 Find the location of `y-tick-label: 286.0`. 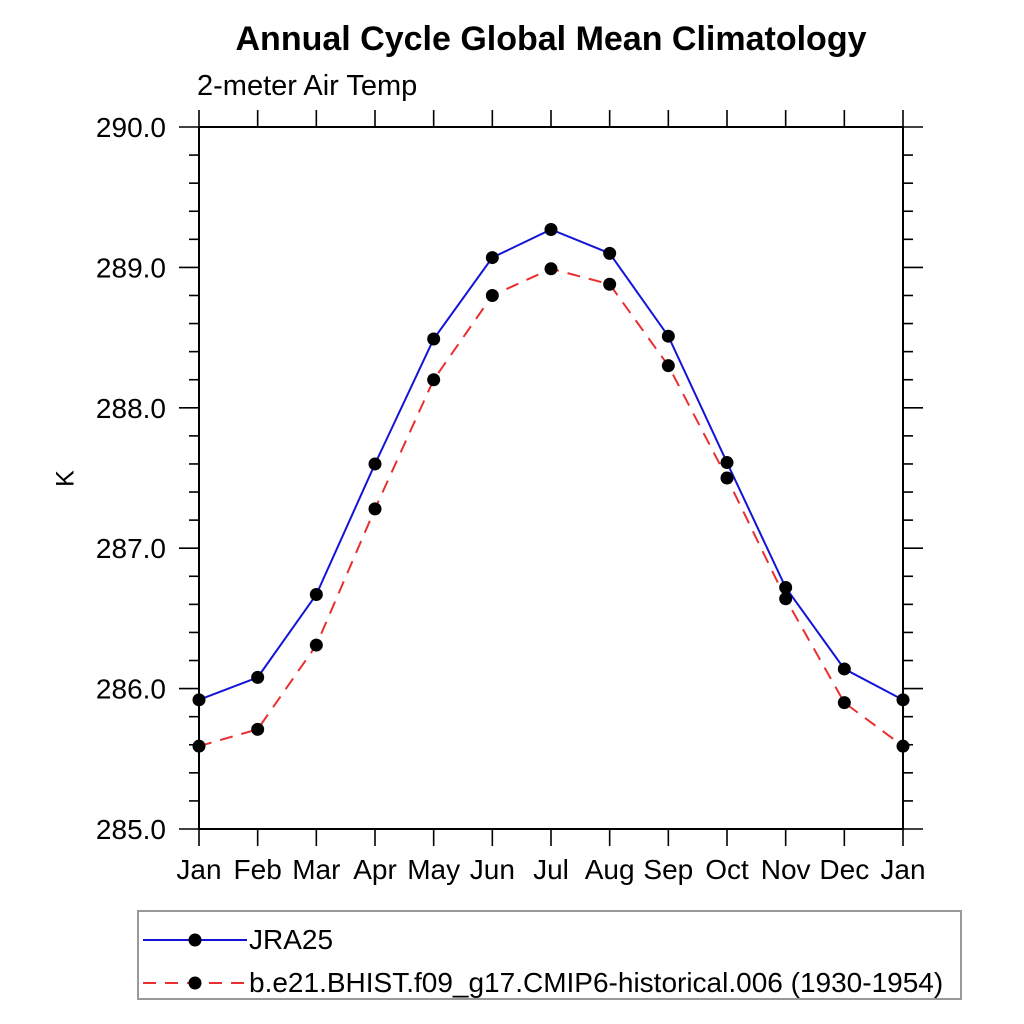

y-tick-label: 286.0 is located at coordinates (131, 689).